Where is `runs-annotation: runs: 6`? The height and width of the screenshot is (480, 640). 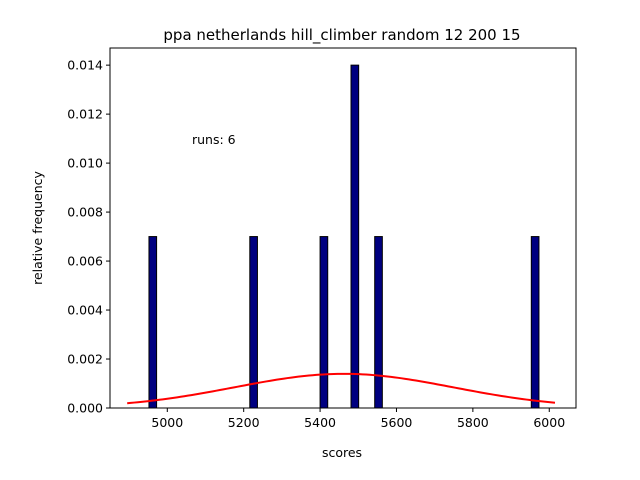 runs-annotation: runs: 6 is located at coordinates (214, 139).